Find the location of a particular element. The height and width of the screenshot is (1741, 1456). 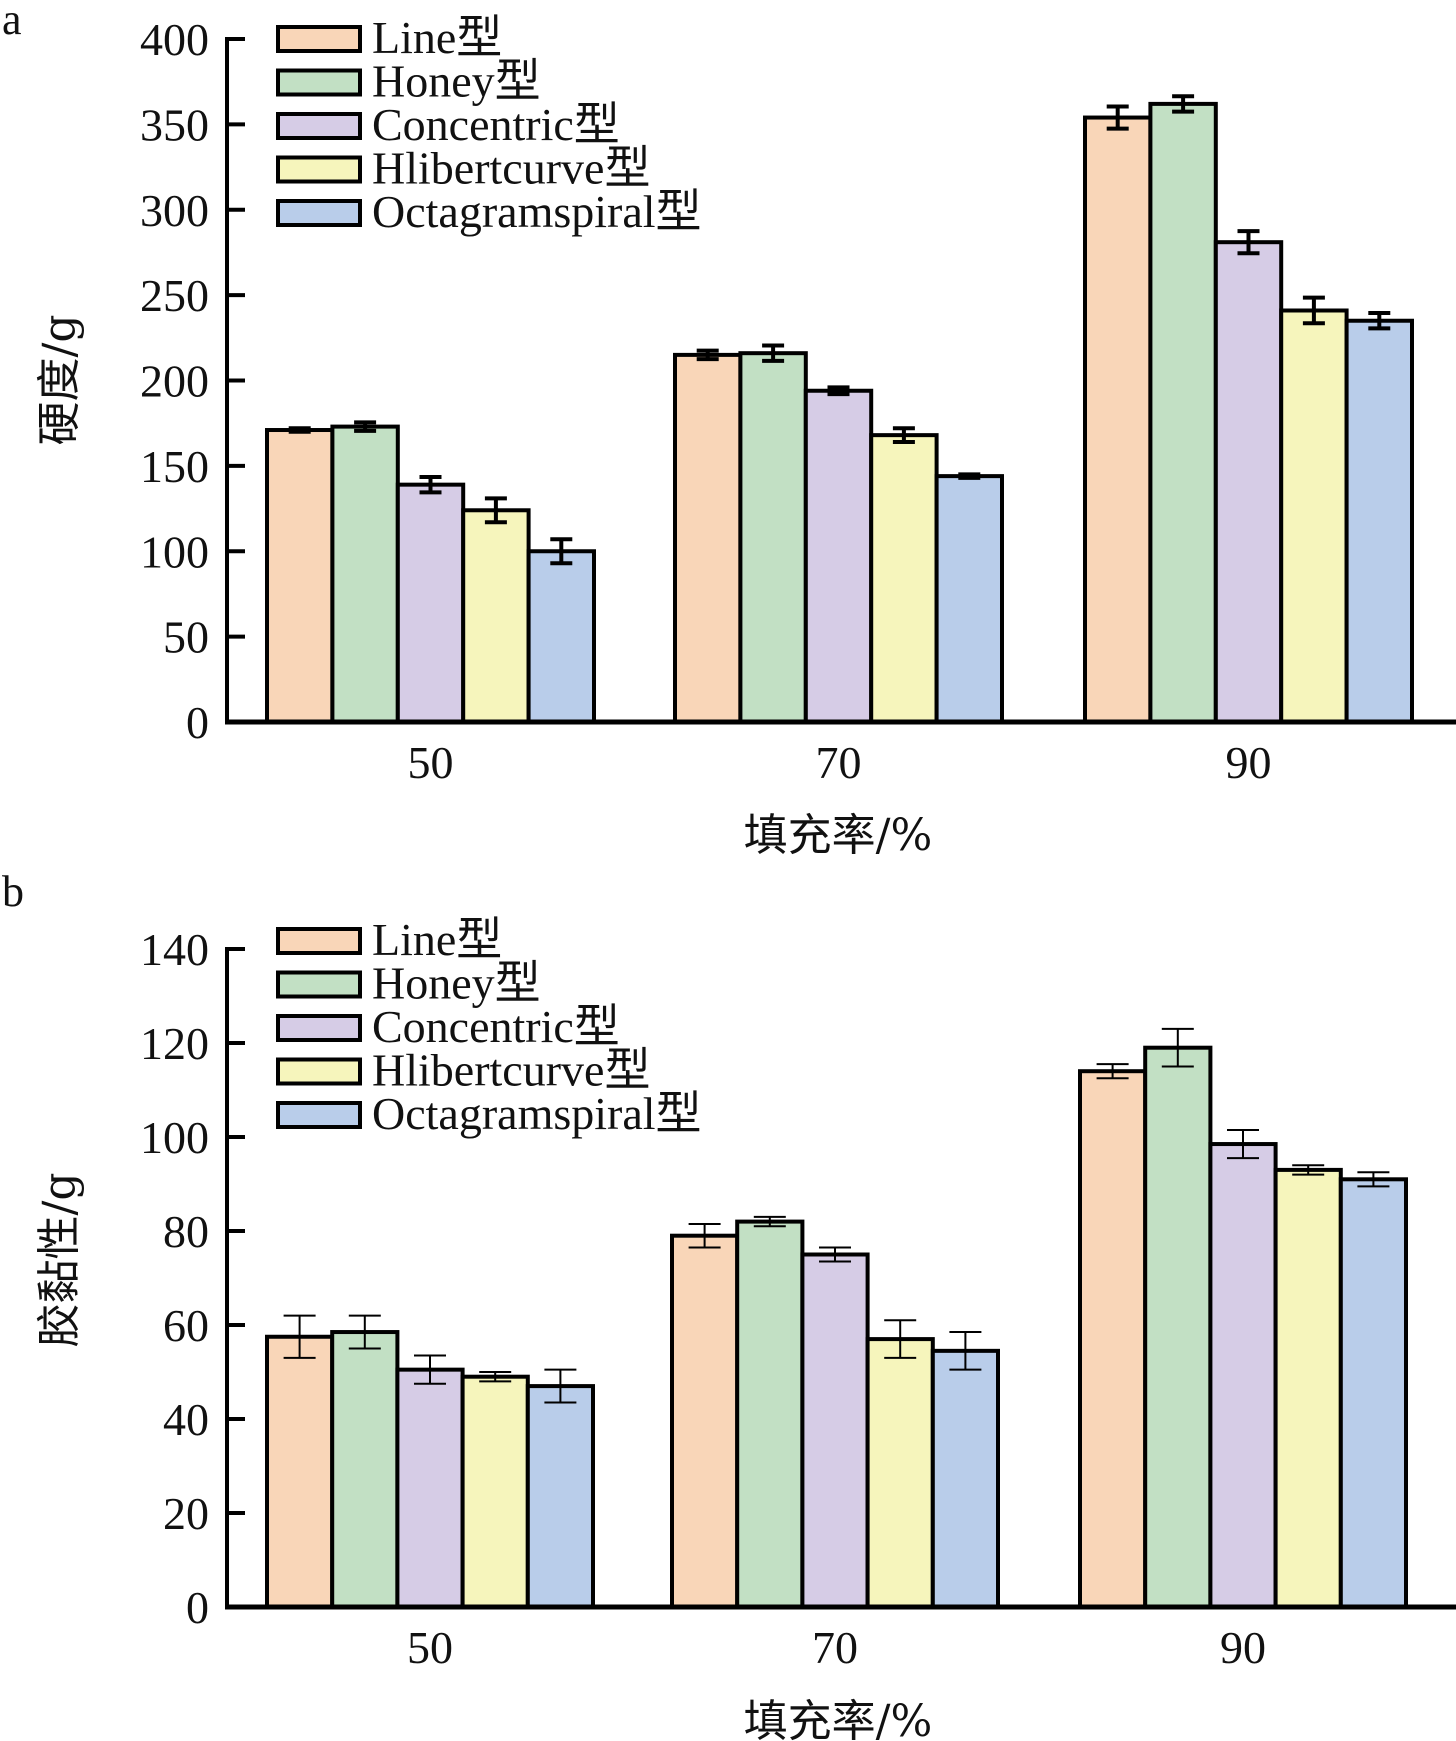

panel-letter: b is located at coordinates (13, 891).